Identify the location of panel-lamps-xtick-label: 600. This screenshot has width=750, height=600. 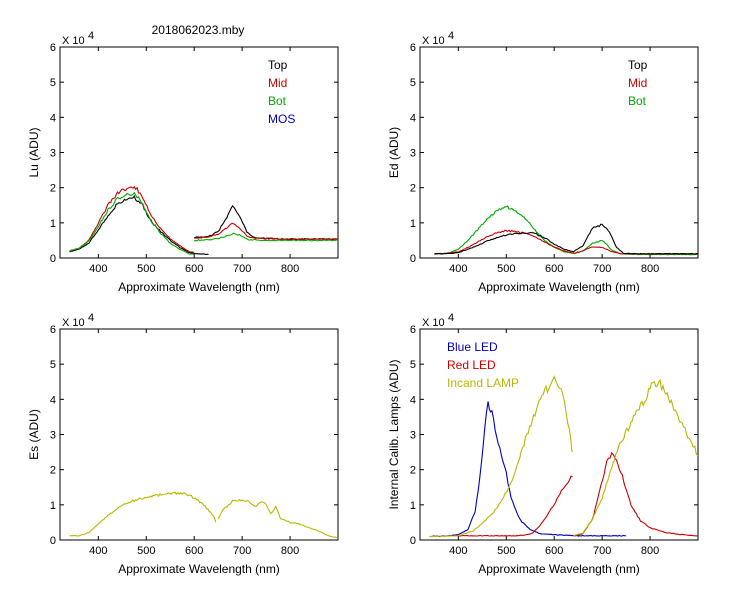
(554, 551).